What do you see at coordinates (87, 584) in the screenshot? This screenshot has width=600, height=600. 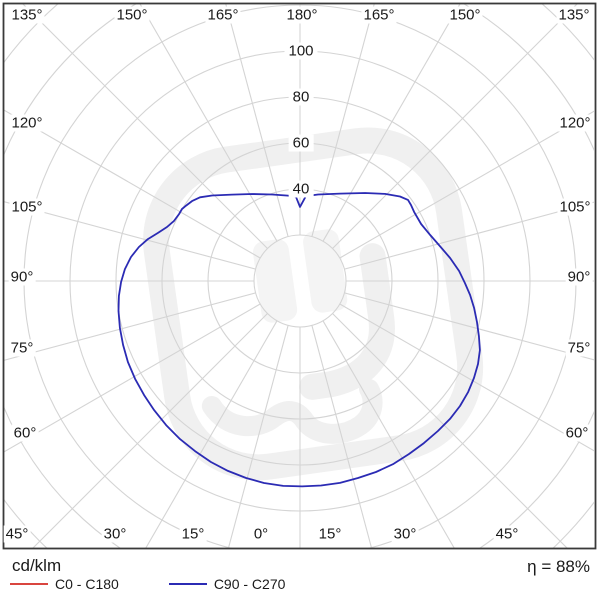 I see `legend-label: C0 - C180` at bounding box center [87, 584].